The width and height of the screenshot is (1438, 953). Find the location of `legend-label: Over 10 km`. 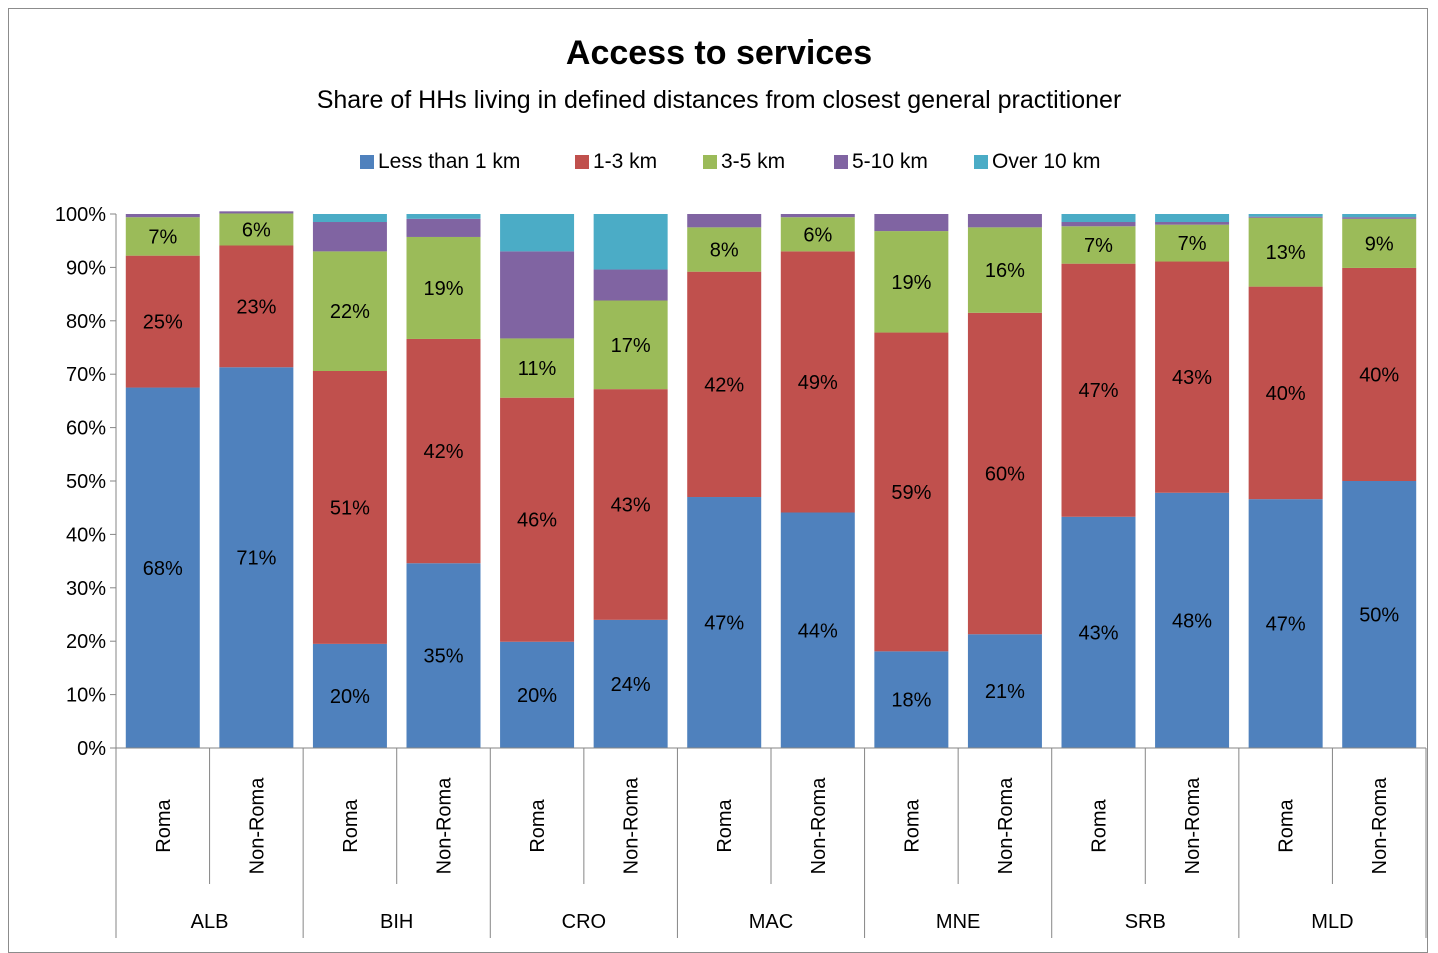

legend-label: Over 10 km is located at coordinates (1046, 161).